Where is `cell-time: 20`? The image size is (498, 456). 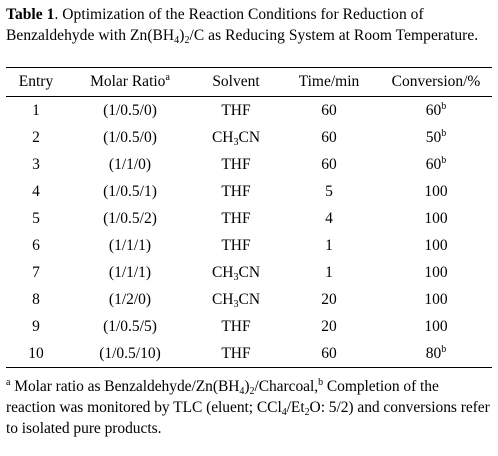 cell-time: 20 is located at coordinates (329, 326).